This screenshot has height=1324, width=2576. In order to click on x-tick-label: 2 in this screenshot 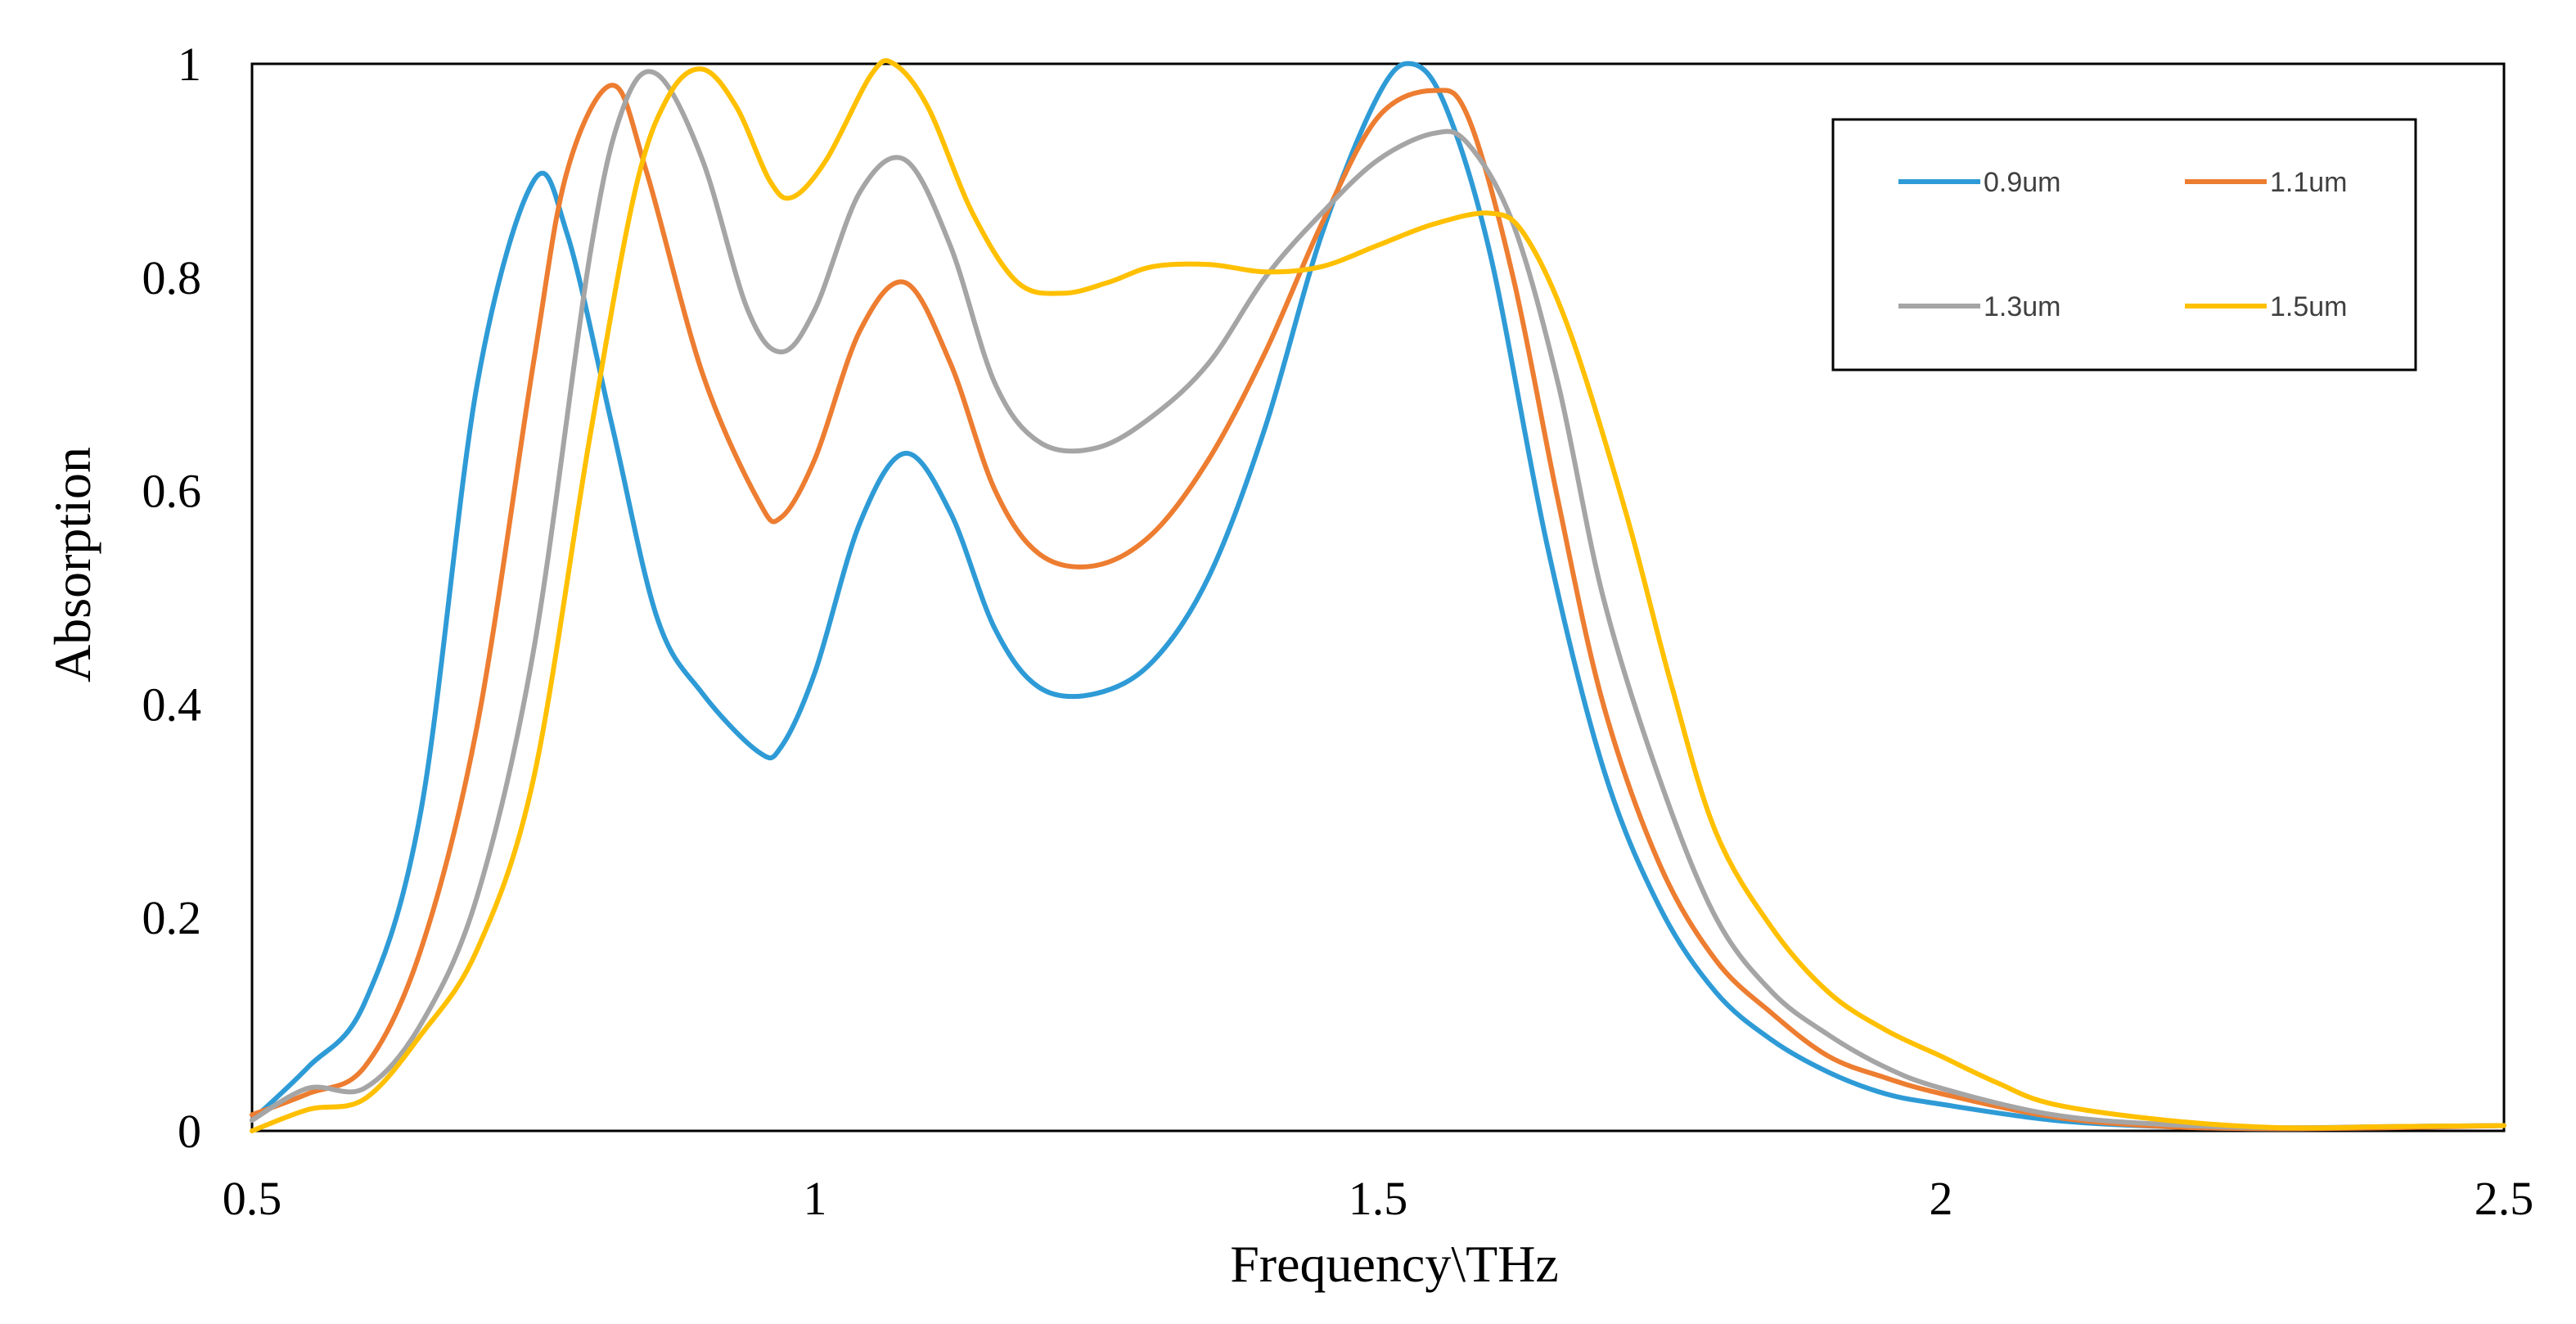, I will do `click(1941, 1199)`.